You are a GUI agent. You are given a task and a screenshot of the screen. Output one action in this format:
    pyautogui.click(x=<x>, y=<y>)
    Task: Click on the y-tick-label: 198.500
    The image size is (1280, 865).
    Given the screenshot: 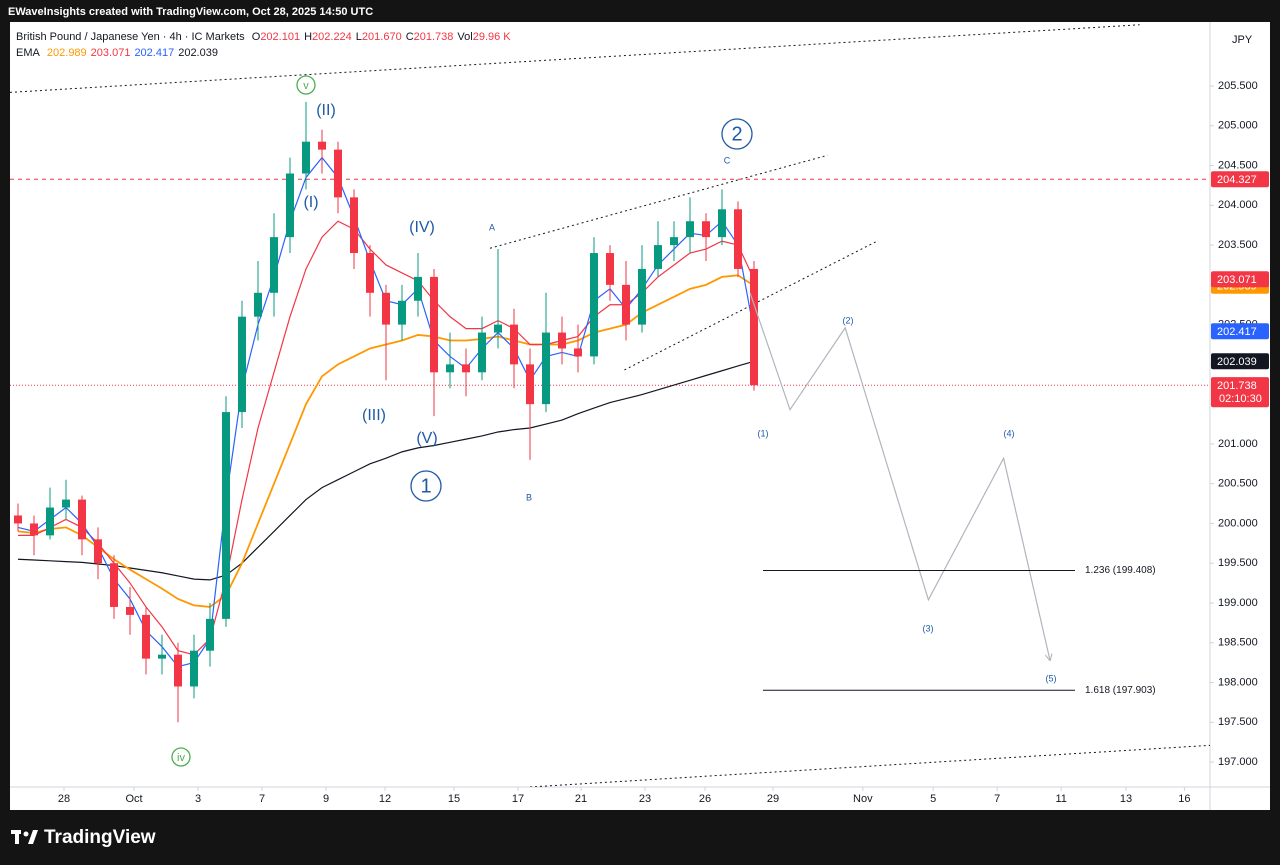 What is the action you would take?
    pyautogui.click(x=1238, y=643)
    